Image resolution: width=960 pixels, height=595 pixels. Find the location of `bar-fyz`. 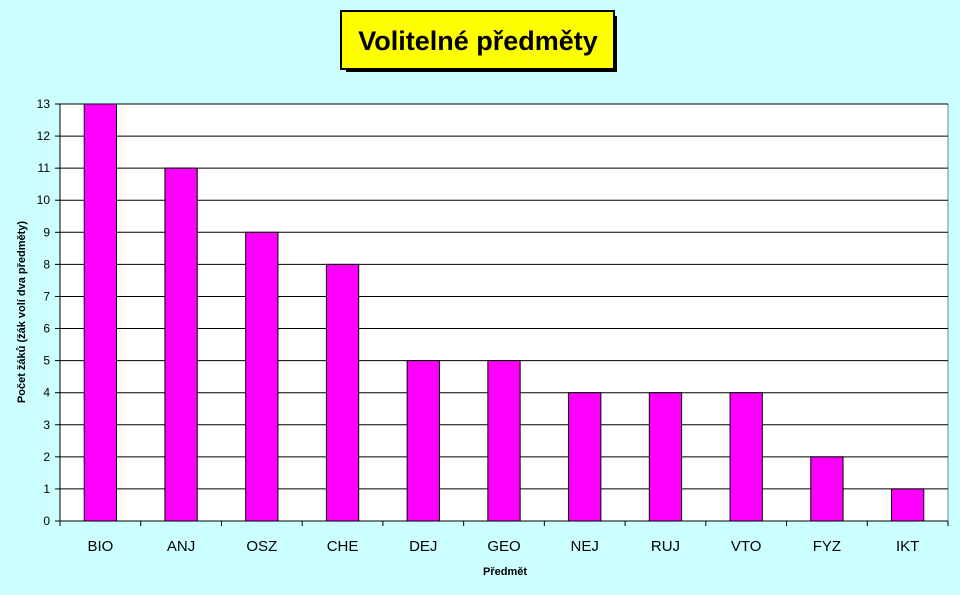

bar-fyz is located at coordinates (827, 489).